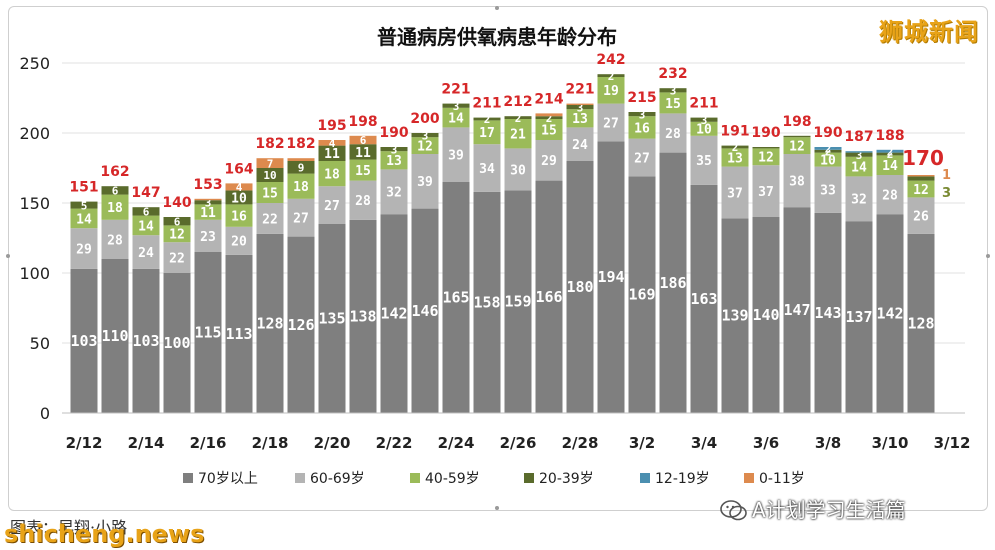 This screenshot has height=550, width=995. Describe the element at coordinates (362, 316) in the screenshot. I see `segment-label: 138` at that location.